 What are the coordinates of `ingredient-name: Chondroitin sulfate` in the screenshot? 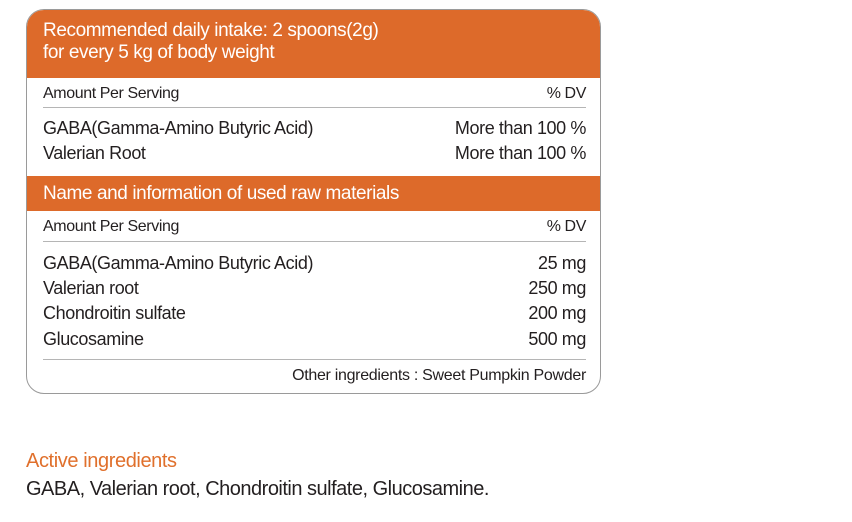 It's located at (114, 313).